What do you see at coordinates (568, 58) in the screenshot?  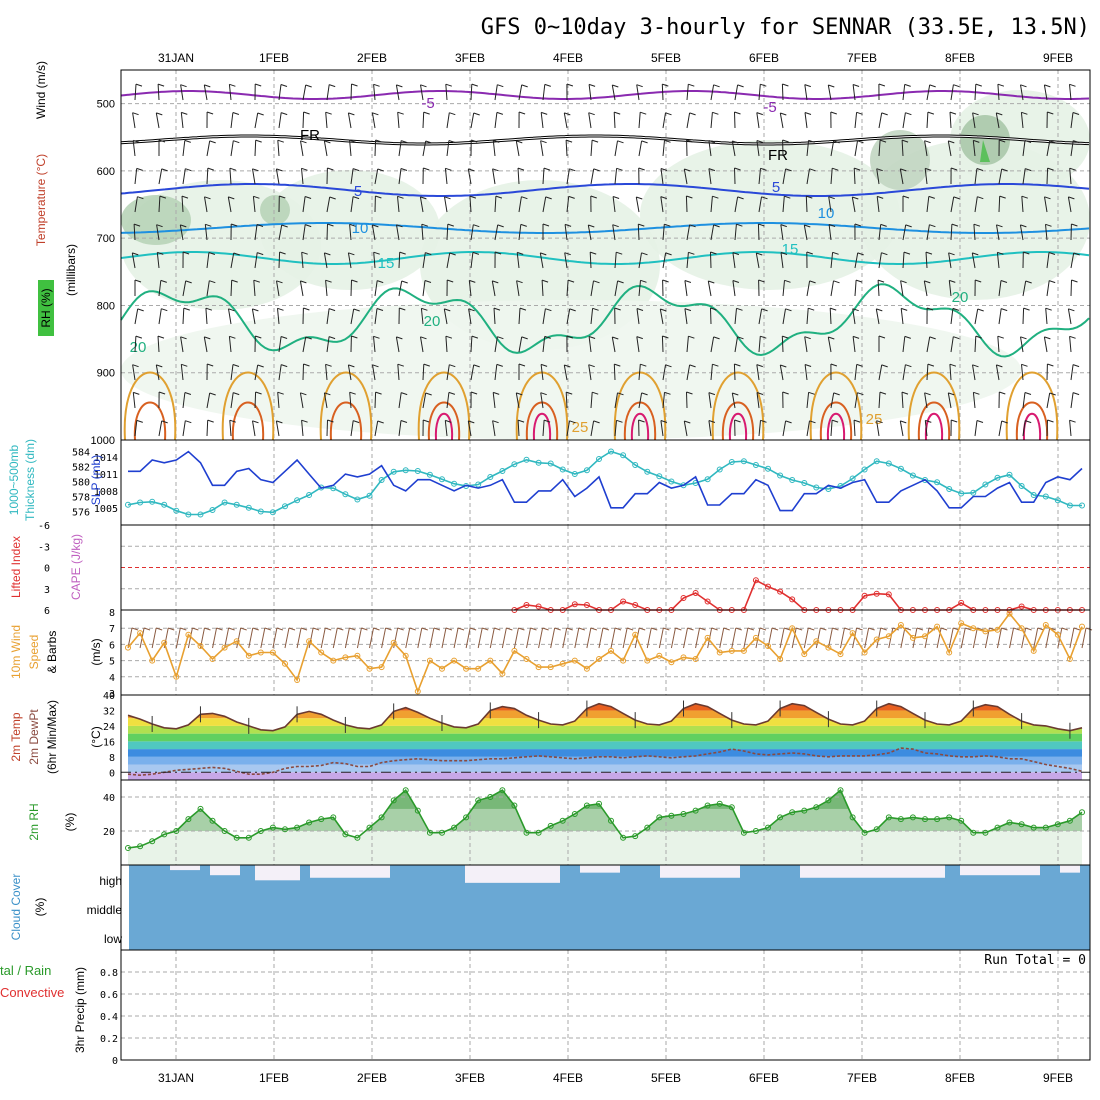 I see `date-label-top: 4FEB` at bounding box center [568, 58].